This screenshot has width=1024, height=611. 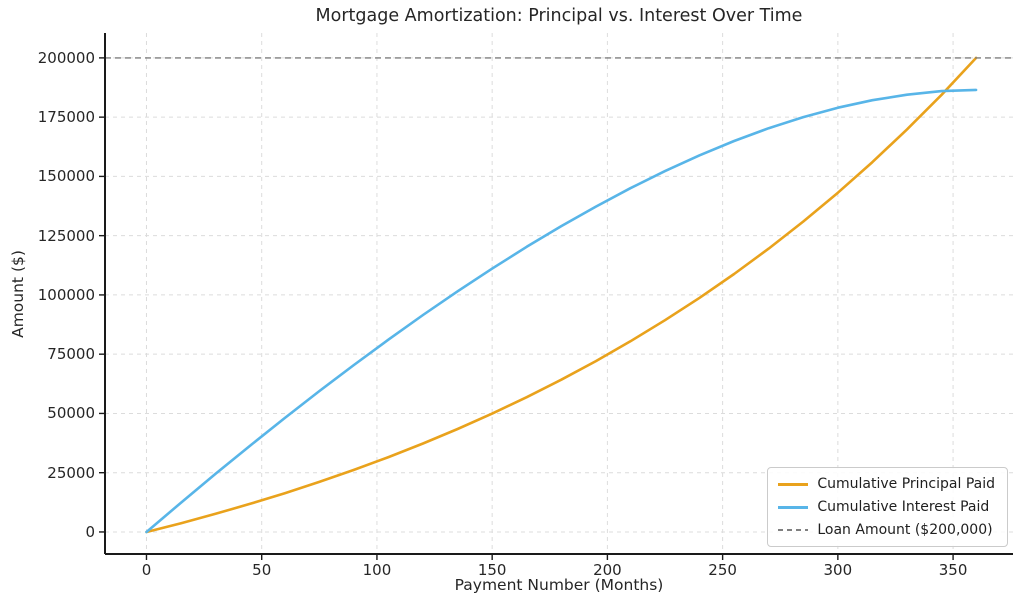 I want to click on y-tick-label: 75000, so click(x=71, y=354).